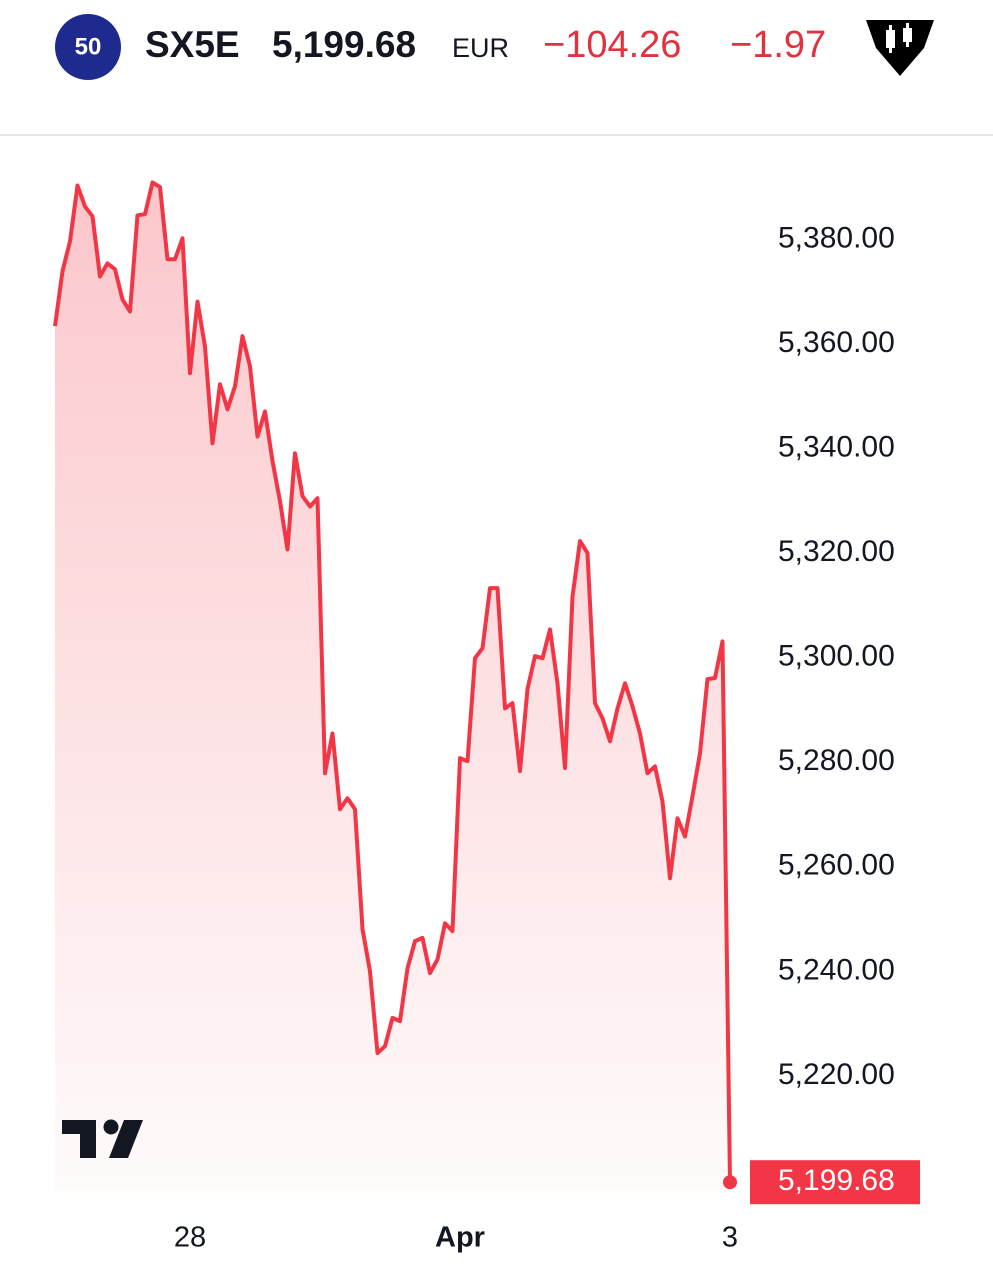 This screenshot has width=993, height=1280. I want to click on last-point, so click(730, 1182).